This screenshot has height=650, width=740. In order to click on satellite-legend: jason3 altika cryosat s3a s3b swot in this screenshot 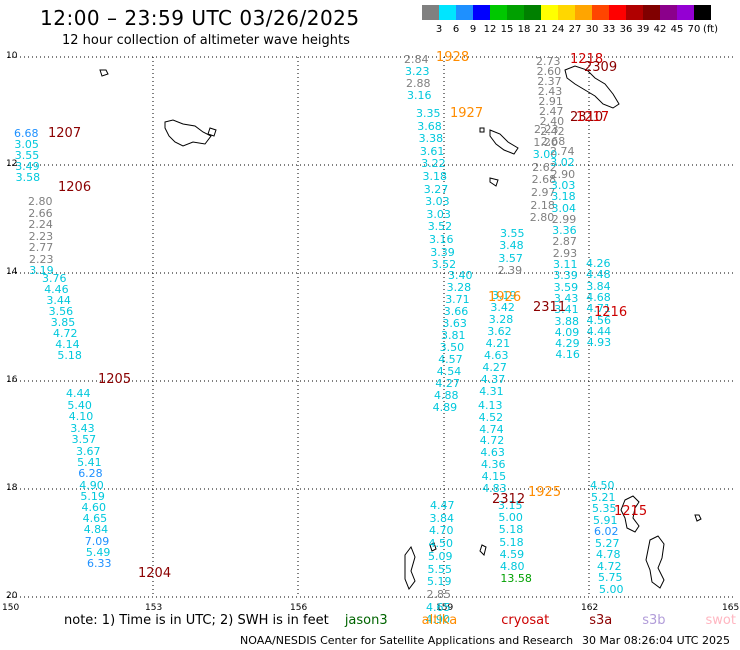, I will do `click(534, 620)`.